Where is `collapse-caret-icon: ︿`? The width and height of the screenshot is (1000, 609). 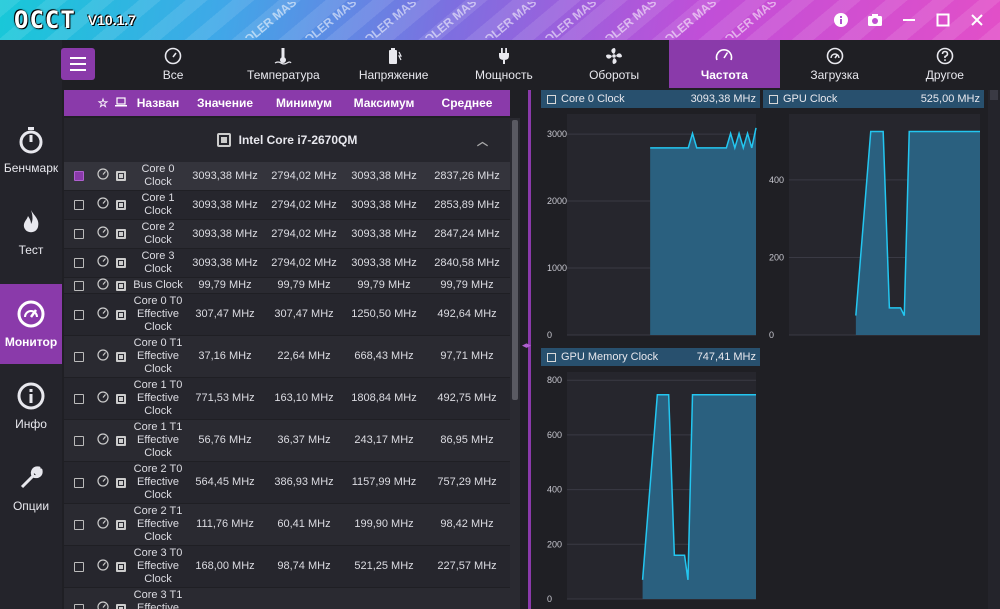
collapse-caret-icon: ︿ is located at coordinates (482, 142).